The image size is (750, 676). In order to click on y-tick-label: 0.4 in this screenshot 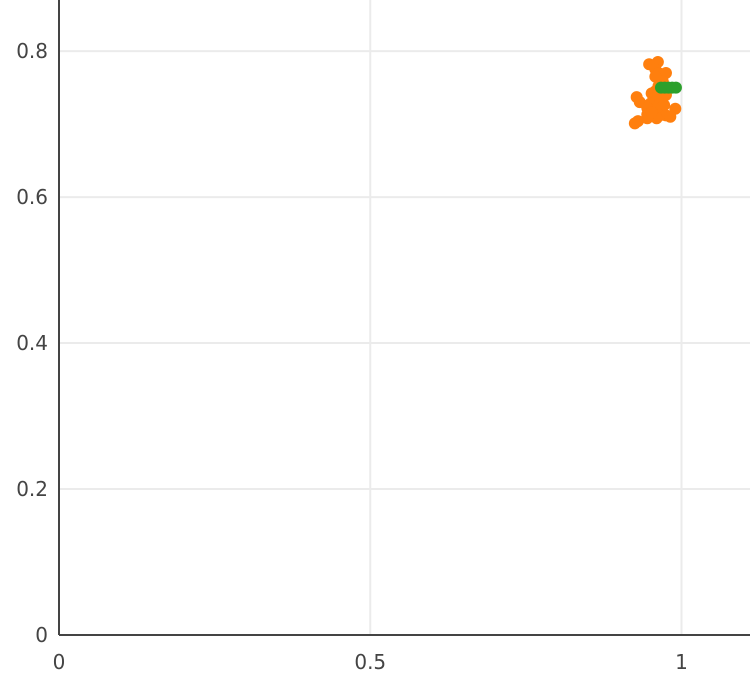, I will do `click(32, 343)`.